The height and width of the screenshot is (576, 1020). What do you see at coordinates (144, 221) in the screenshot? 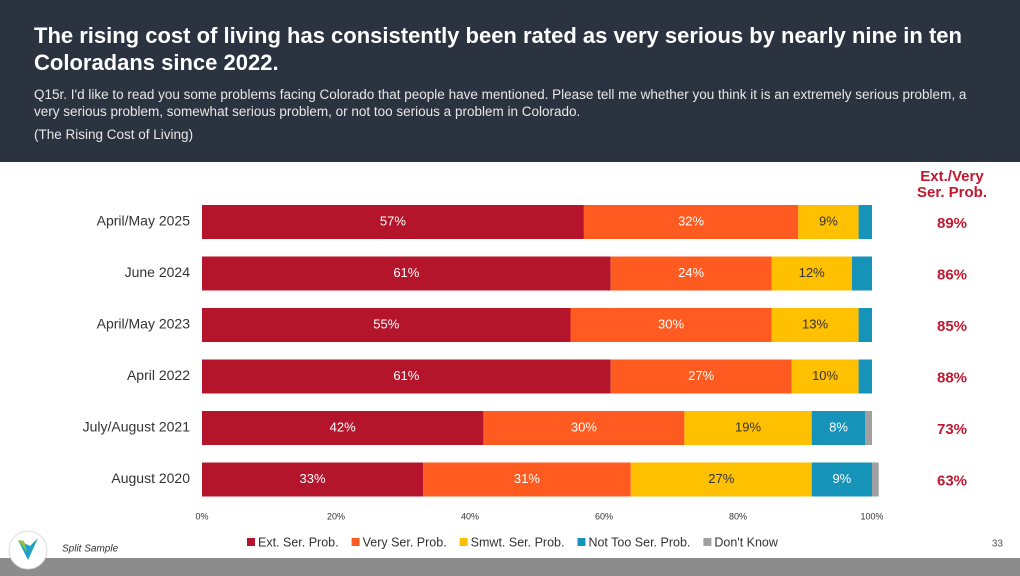
I see `category-label: April/May 2025` at bounding box center [144, 221].